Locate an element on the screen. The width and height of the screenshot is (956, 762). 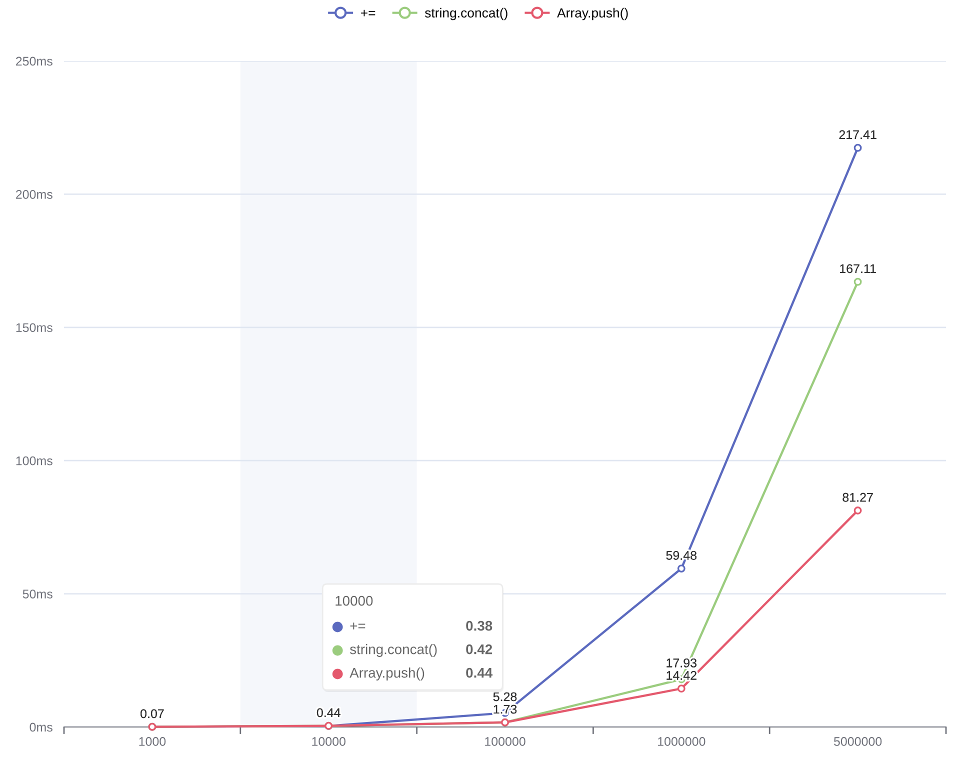
data-label: 0.44 is located at coordinates (328, 713).